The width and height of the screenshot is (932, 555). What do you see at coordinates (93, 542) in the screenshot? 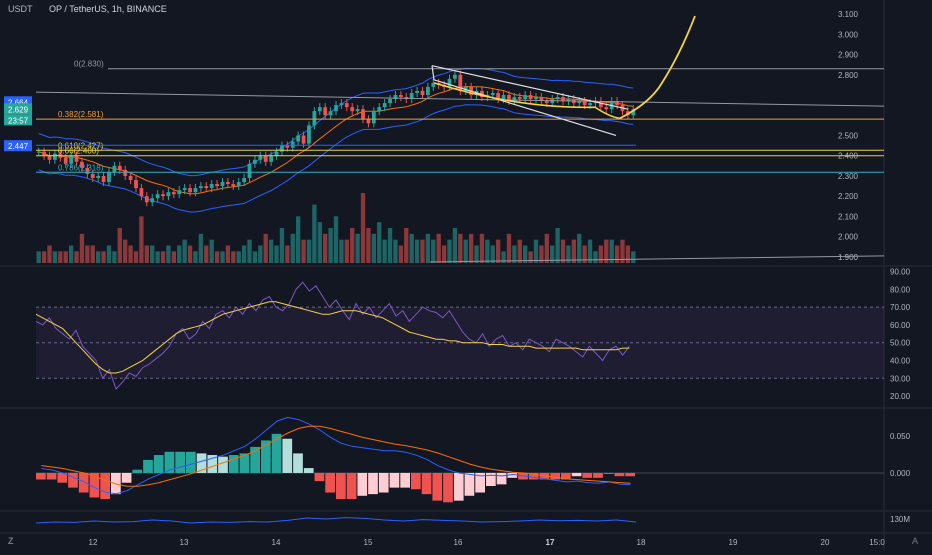
I see `time-tick: 12` at bounding box center [93, 542].